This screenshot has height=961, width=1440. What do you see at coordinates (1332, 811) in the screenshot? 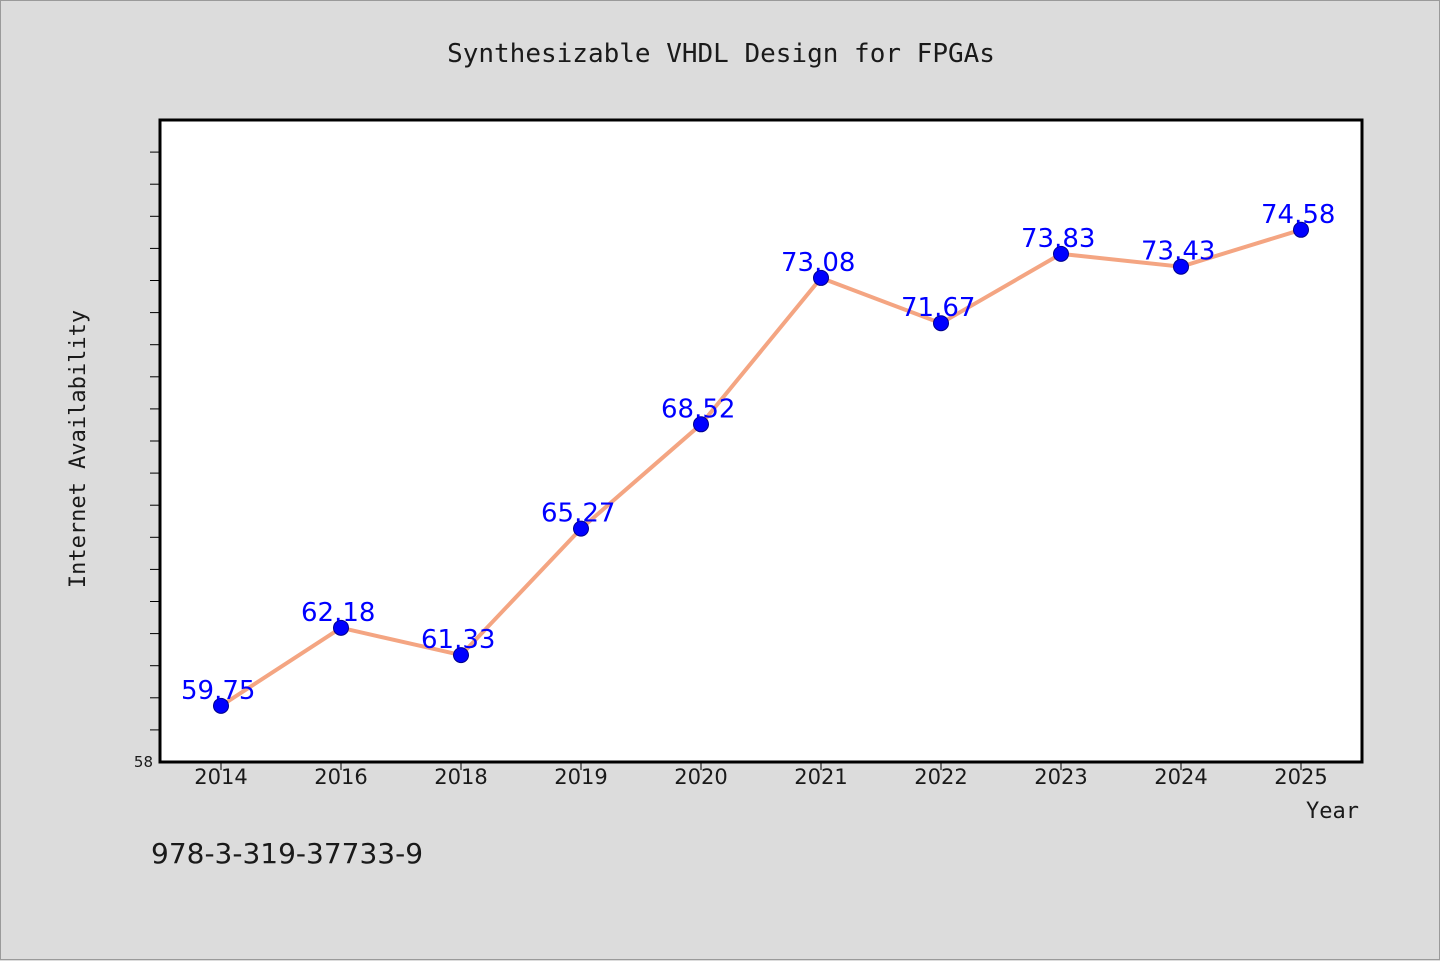
I see `x-axis-title: Year` at bounding box center [1332, 811].